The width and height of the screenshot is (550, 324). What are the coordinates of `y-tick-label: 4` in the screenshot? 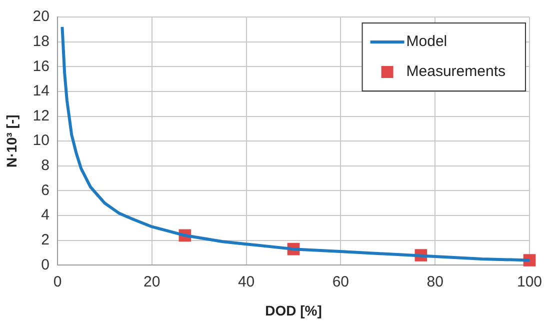 It's located at (45, 215).